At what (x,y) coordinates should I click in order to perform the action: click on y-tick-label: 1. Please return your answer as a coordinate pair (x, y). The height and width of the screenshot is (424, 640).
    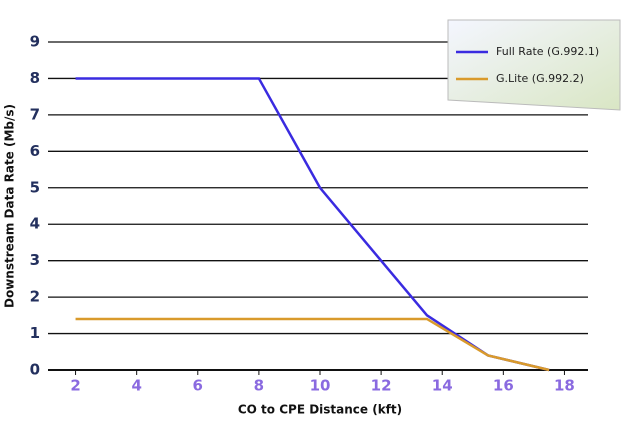
    Looking at the image, I should click on (35, 333).